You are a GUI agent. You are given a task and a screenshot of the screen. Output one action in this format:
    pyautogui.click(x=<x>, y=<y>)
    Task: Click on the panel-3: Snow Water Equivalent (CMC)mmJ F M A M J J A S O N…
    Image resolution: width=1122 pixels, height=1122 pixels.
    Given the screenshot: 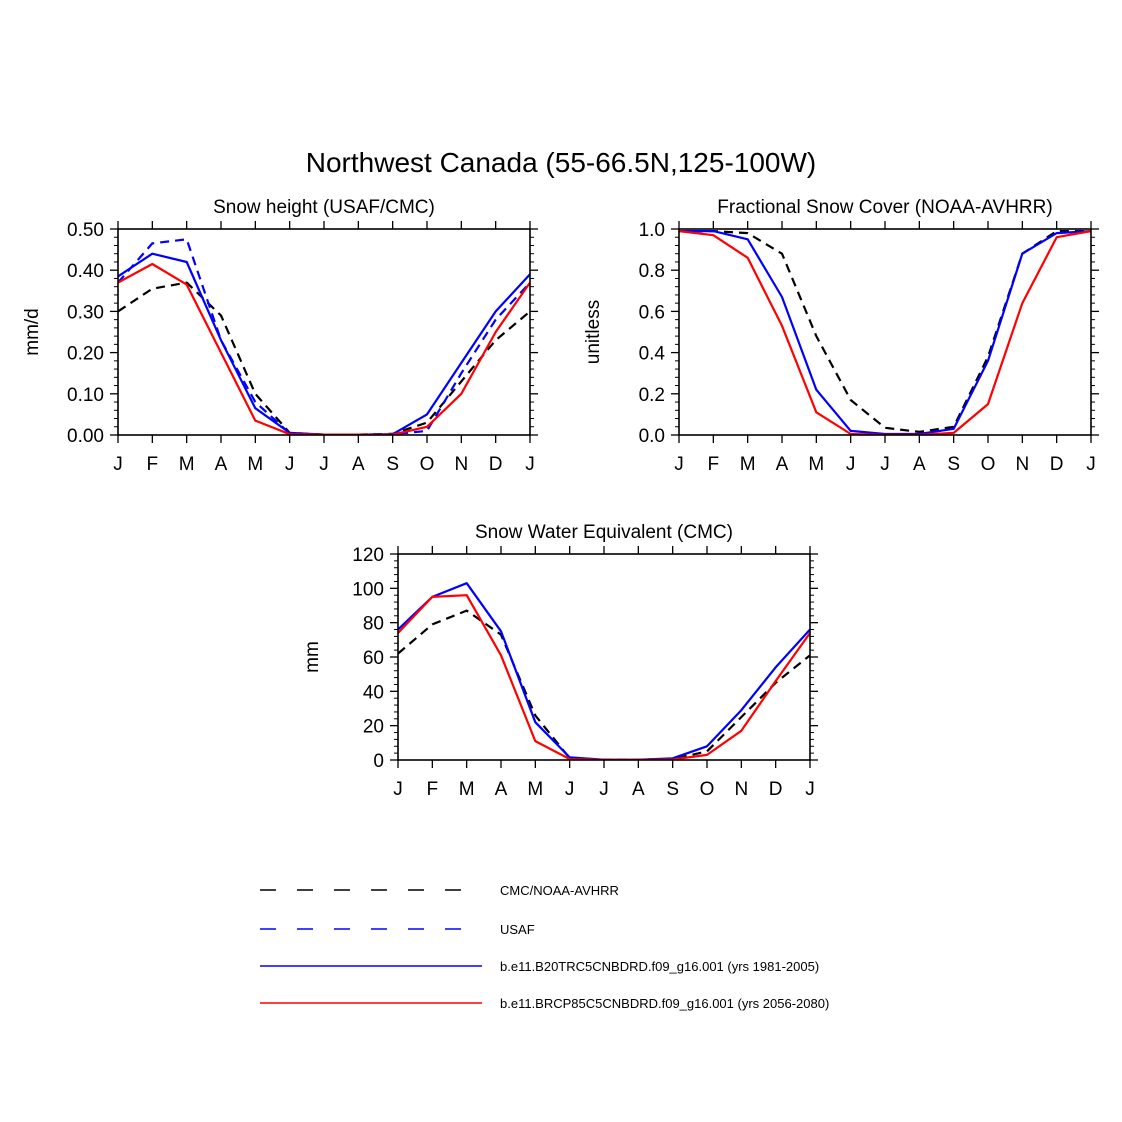 What is the action you would take?
    pyautogui.click(x=560, y=661)
    